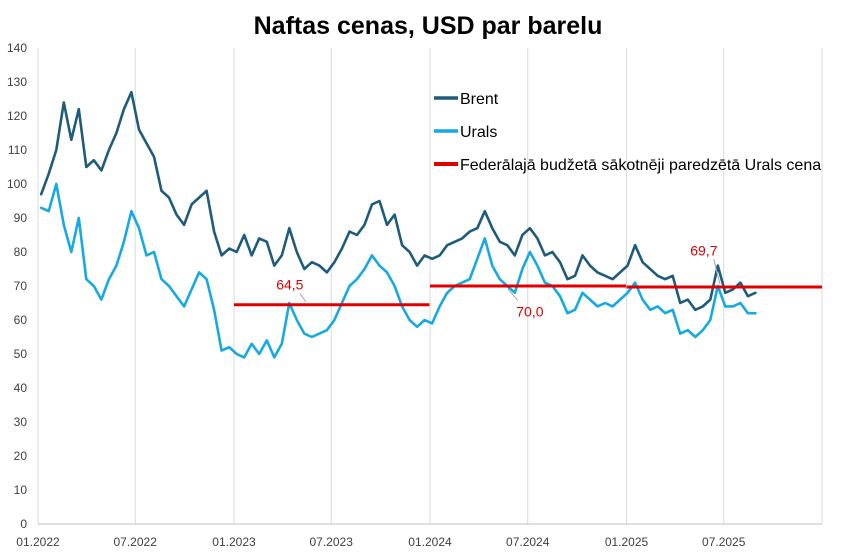 Image resolution: width=857 pixels, height=560 pixels. What do you see at coordinates (21, 354) in the screenshot?
I see `y-tick-label: 50` at bounding box center [21, 354].